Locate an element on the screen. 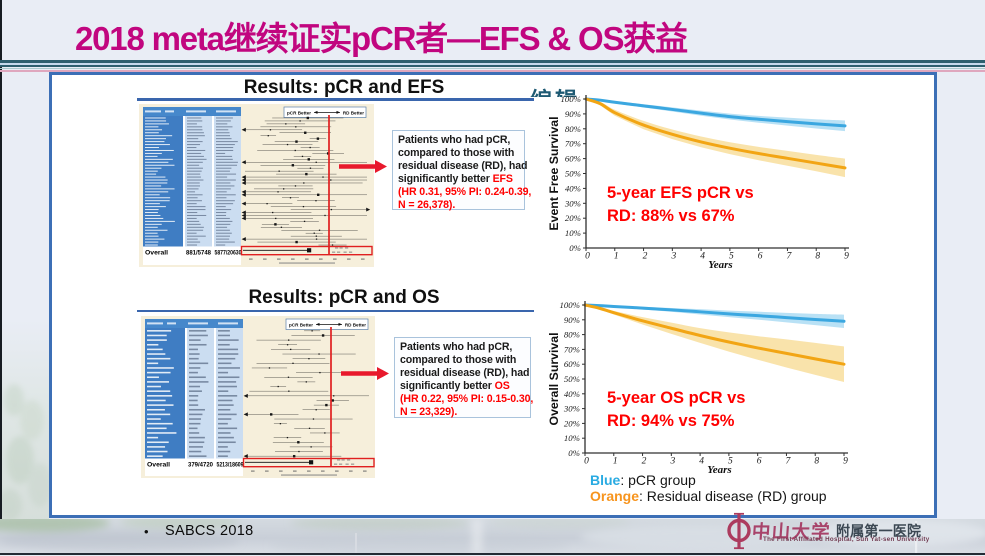  os-caption-line2: RD: 94% vs 75% is located at coordinates (671, 421).